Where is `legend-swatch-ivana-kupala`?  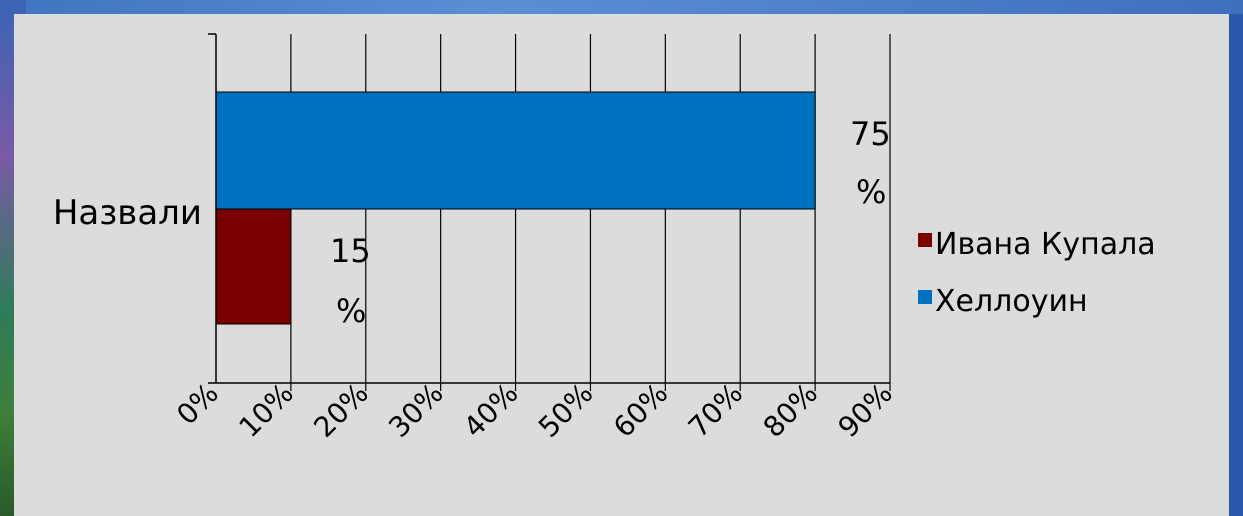 legend-swatch-ivana-kupala is located at coordinates (925, 240).